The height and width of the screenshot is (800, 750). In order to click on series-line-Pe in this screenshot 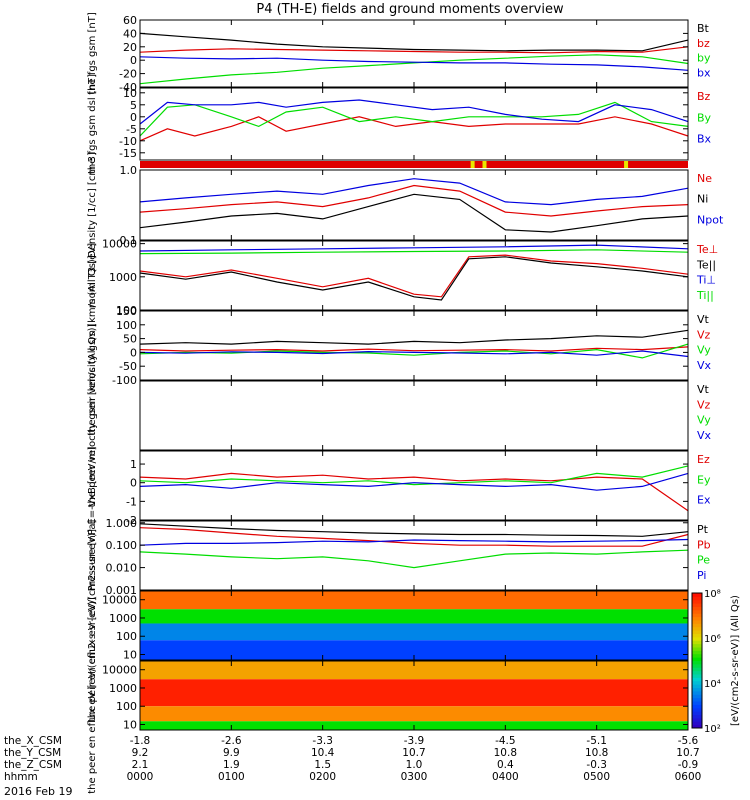, I will do `click(414, 559)`.